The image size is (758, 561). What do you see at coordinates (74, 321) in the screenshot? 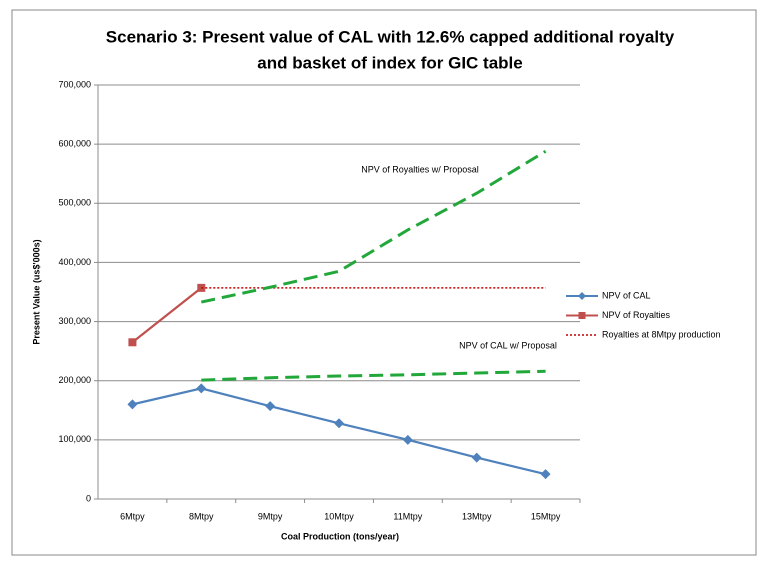
I see `y-tick-label: 300,000` at bounding box center [74, 321].